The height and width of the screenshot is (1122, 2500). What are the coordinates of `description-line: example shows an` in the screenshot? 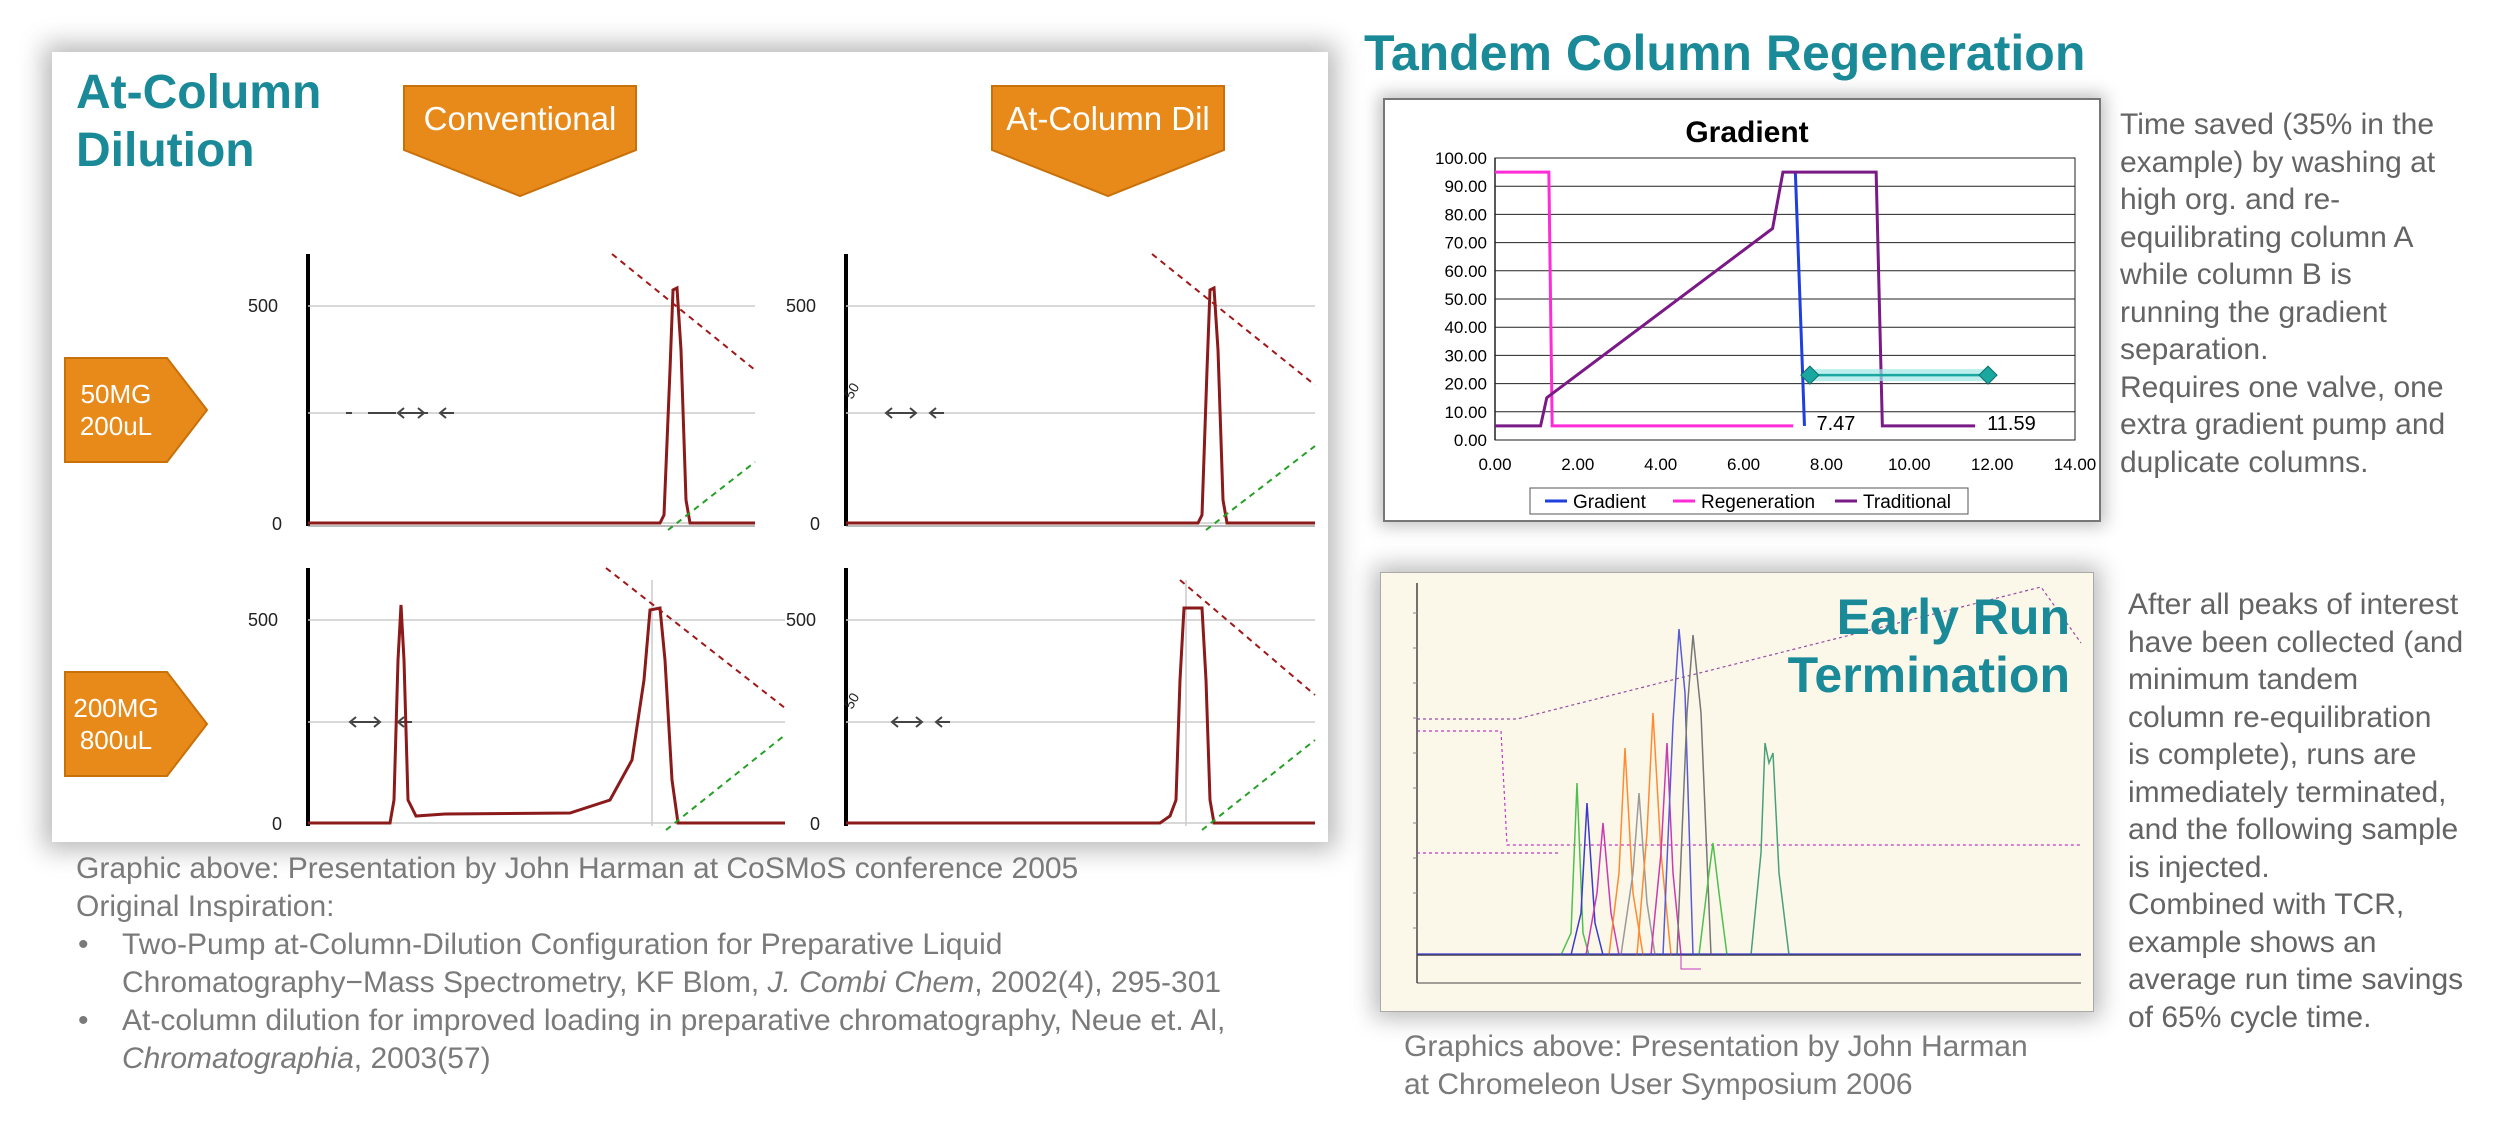 It's located at (2252, 942).